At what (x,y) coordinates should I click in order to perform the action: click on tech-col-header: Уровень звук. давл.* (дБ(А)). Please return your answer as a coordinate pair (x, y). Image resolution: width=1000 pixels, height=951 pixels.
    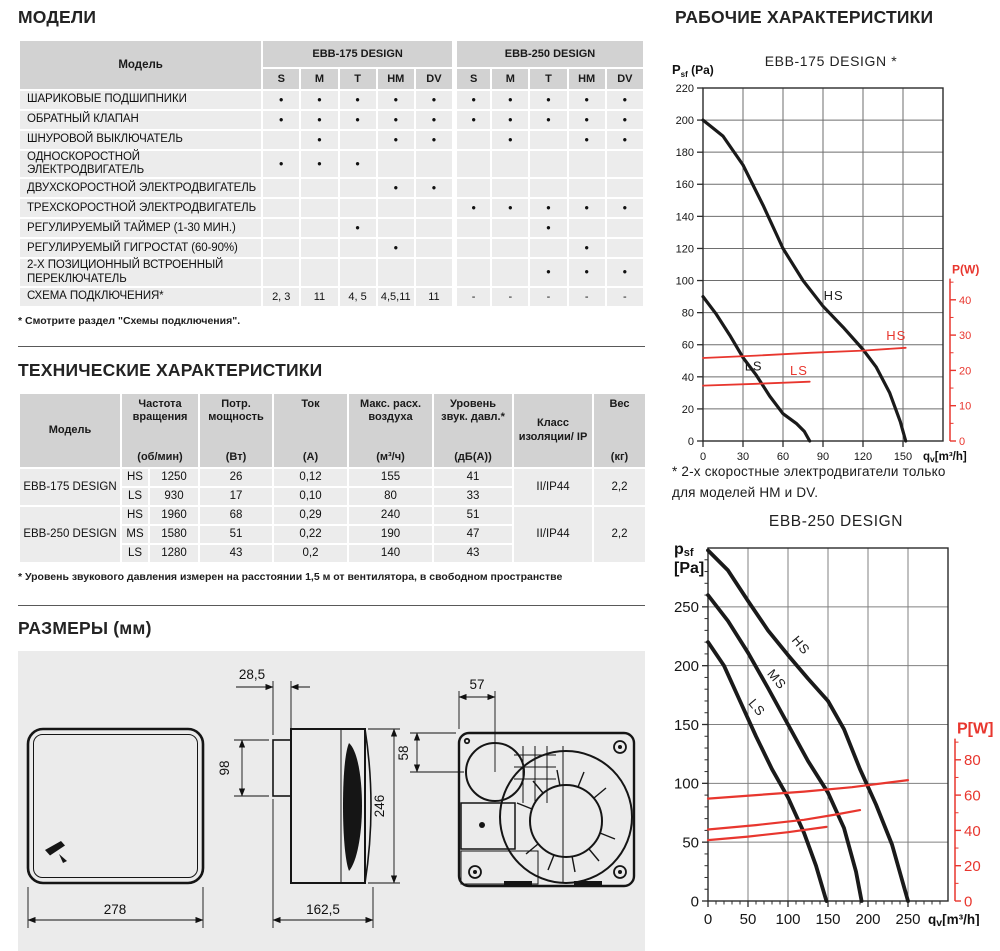
    Looking at the image, I should click on (473, 430).